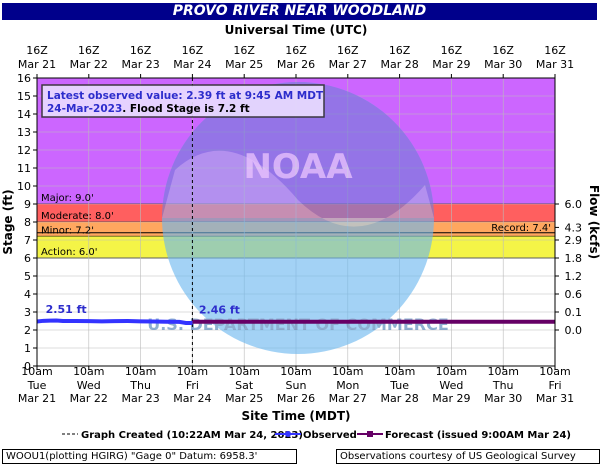 Image resolution: width=600 pixels, height=465 pixels. I want to click on right-tick-label: 4.3, so click(574, 227).